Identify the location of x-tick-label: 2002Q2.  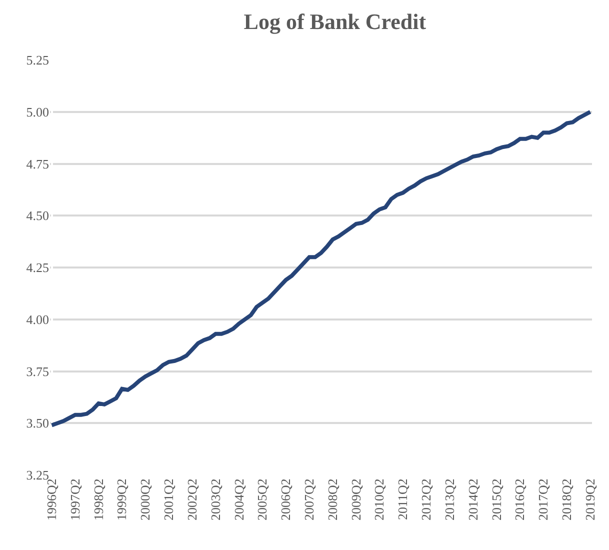
(192, 499).